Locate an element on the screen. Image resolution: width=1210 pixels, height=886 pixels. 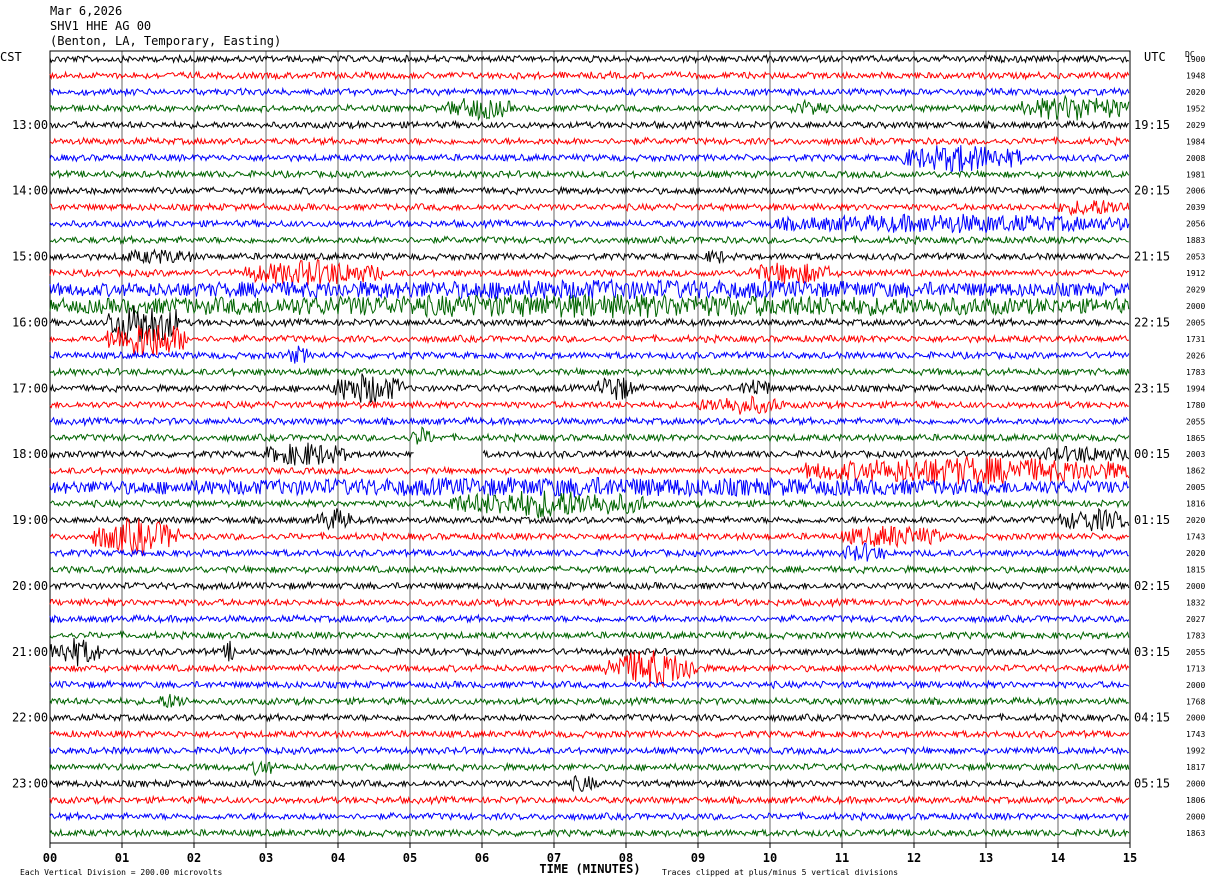
dc-offset-label: 2039 is located at coordinates (1195, 207).